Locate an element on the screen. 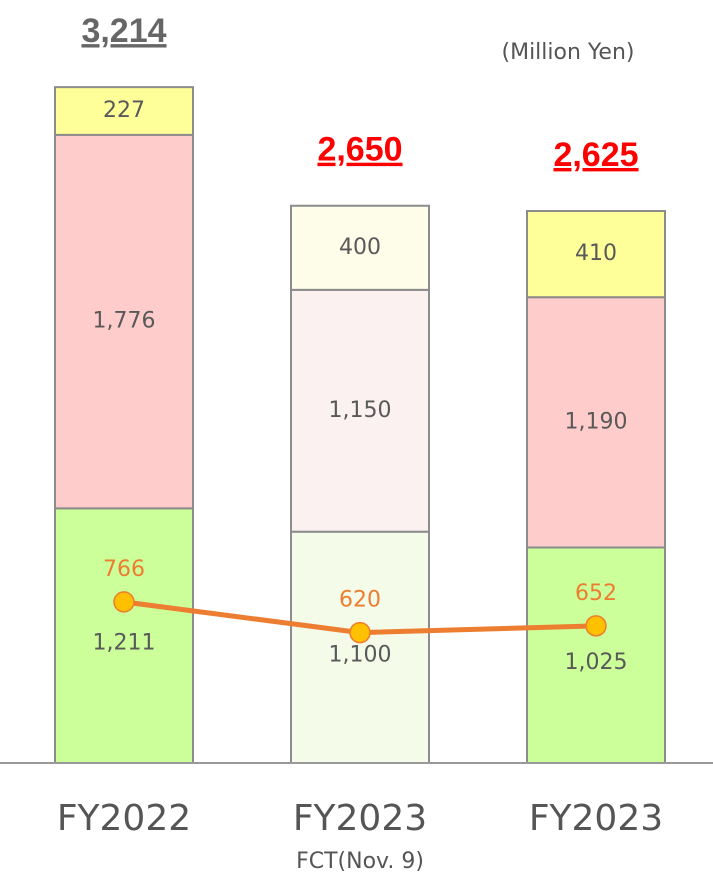 This screenshot has height=881, width=713. segment-label: 400 is located at coordinates (360, 247).